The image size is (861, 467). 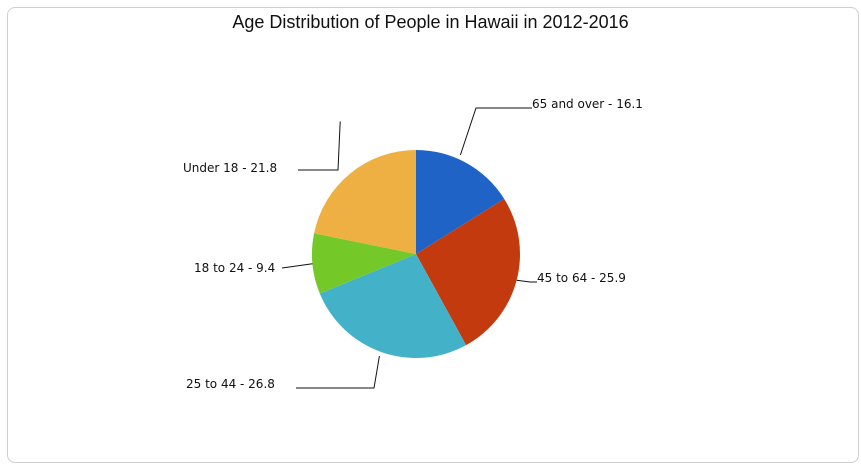 What do you see at coordinates (234, 268) in the screenshot?
I see `slice-label-18-to-24: 18 to 24 - 9.4` at bounding box center [234, 268].